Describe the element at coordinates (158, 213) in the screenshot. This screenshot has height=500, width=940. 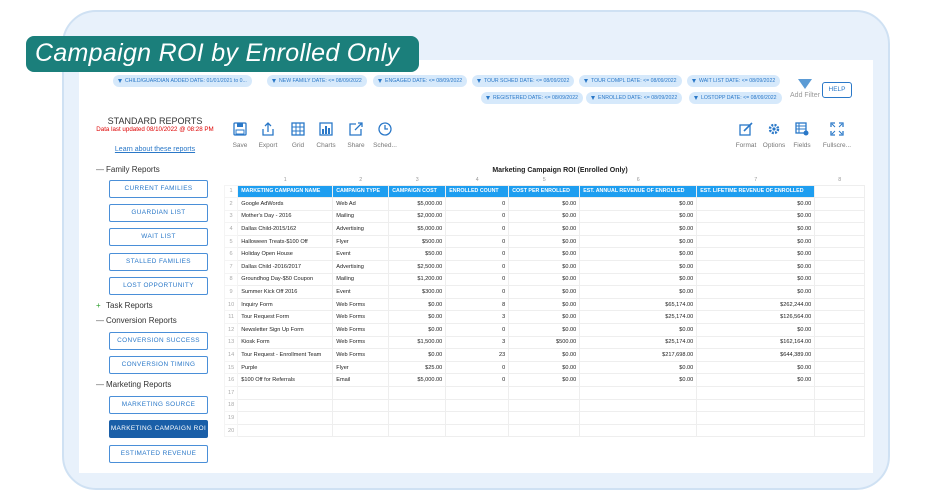
I see `report-guardian-list: GUARDIAN LIST` at that location.